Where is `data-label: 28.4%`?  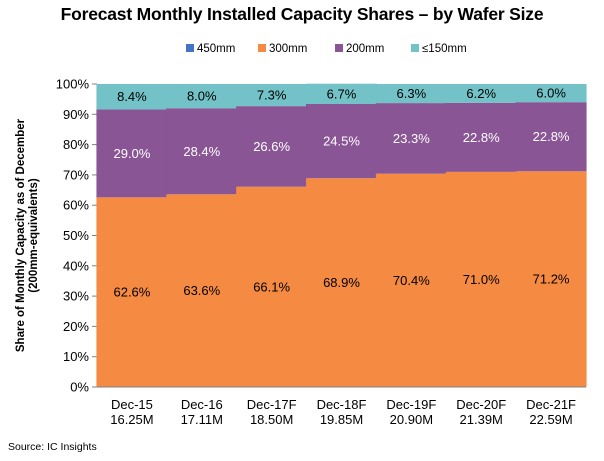 data-label: 28.4% is located at coordinates (201, 151).